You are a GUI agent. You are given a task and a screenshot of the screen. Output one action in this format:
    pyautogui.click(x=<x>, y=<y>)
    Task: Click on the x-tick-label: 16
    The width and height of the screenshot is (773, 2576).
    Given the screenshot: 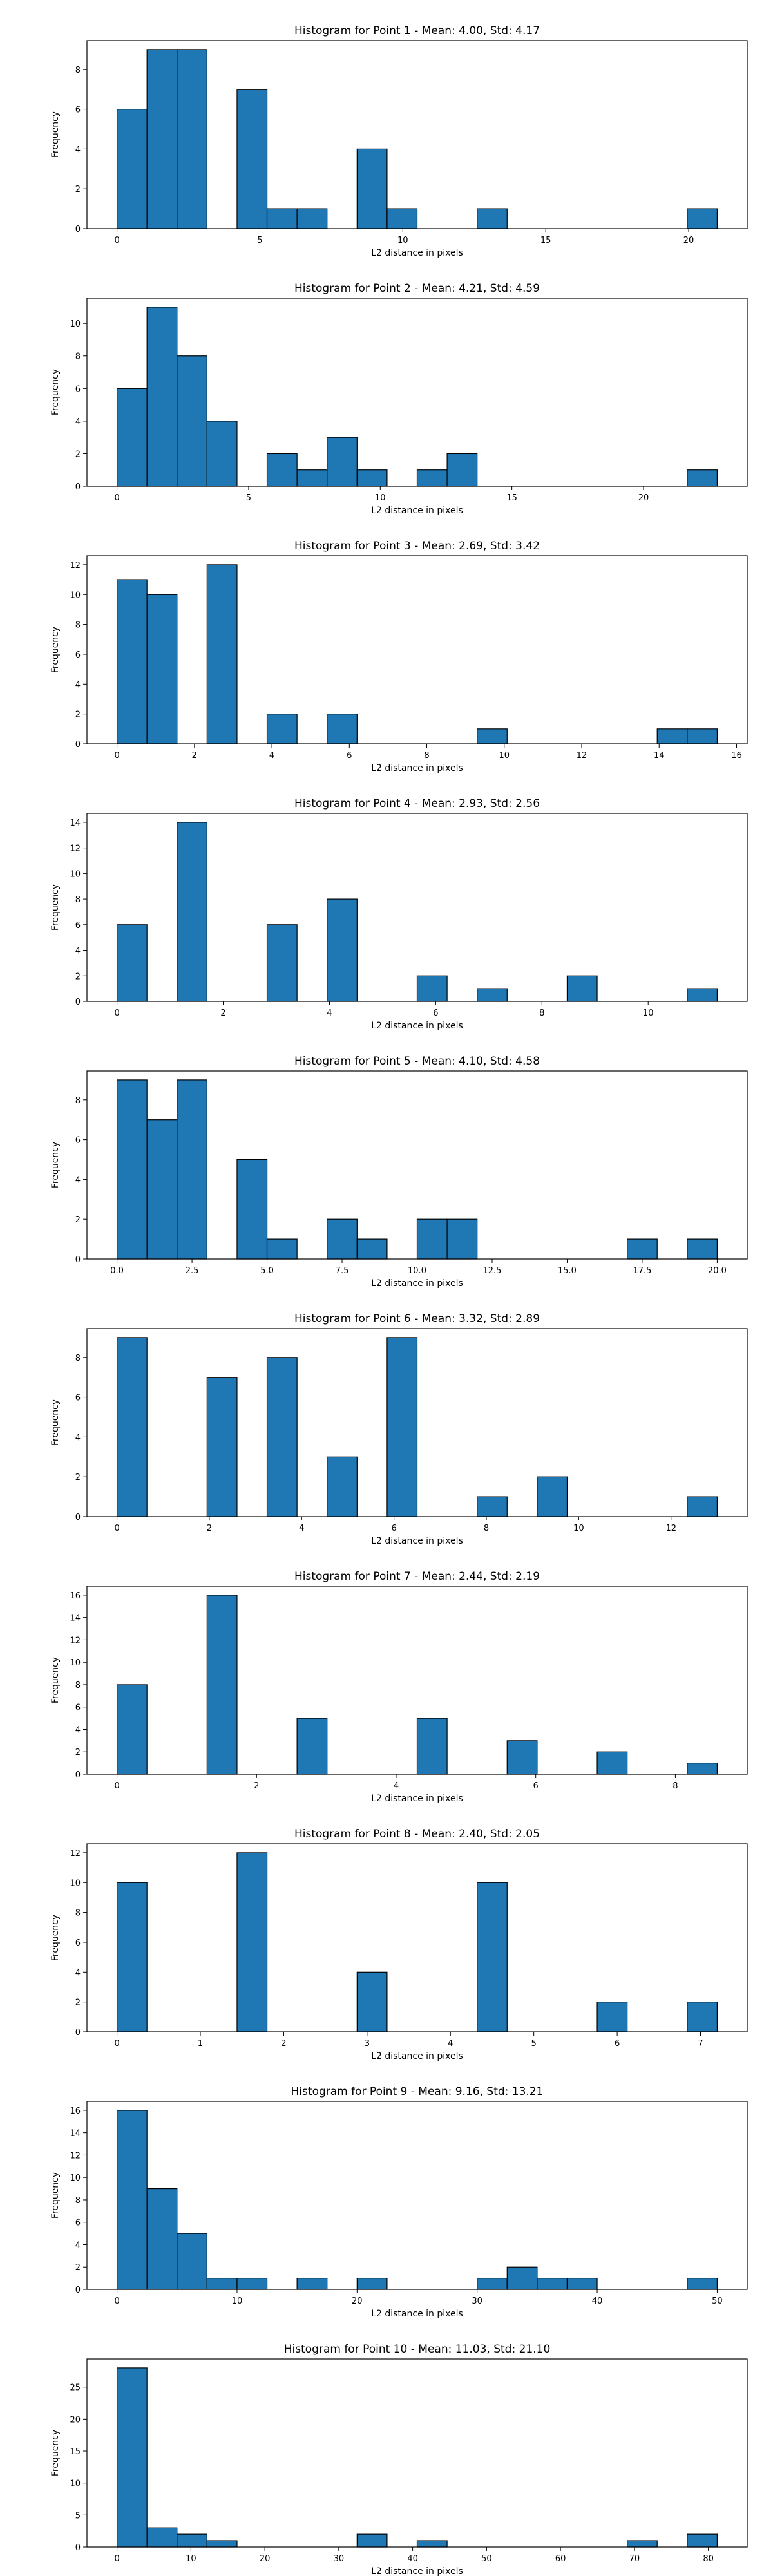 What is the action you would take?
    pyautogui.click(x=736, y=756)
    